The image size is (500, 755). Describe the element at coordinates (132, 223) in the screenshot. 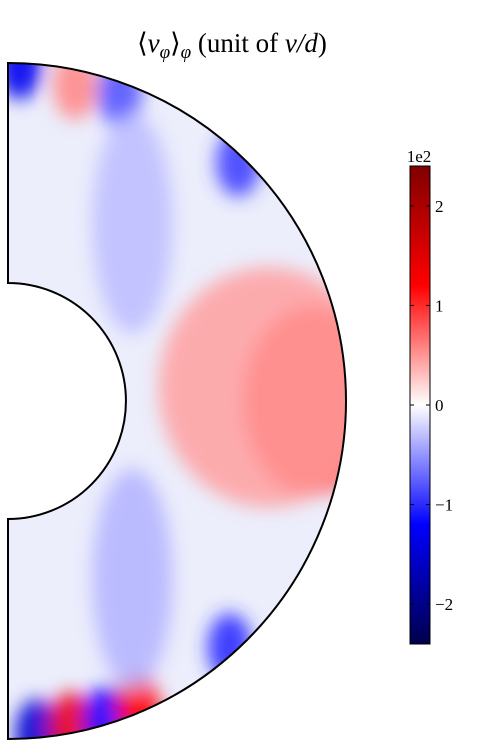

I see `field-feature-north-tangent-cylinder-negative` at that location.